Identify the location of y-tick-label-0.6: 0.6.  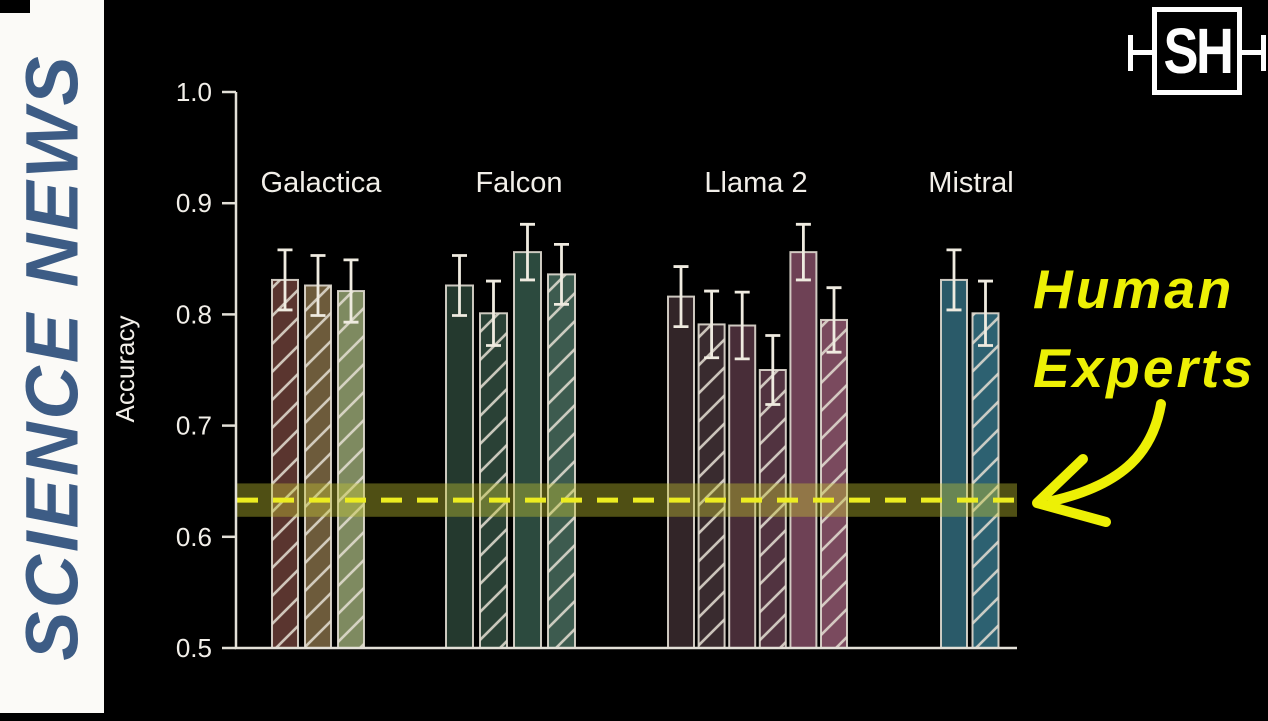
(194, 537).